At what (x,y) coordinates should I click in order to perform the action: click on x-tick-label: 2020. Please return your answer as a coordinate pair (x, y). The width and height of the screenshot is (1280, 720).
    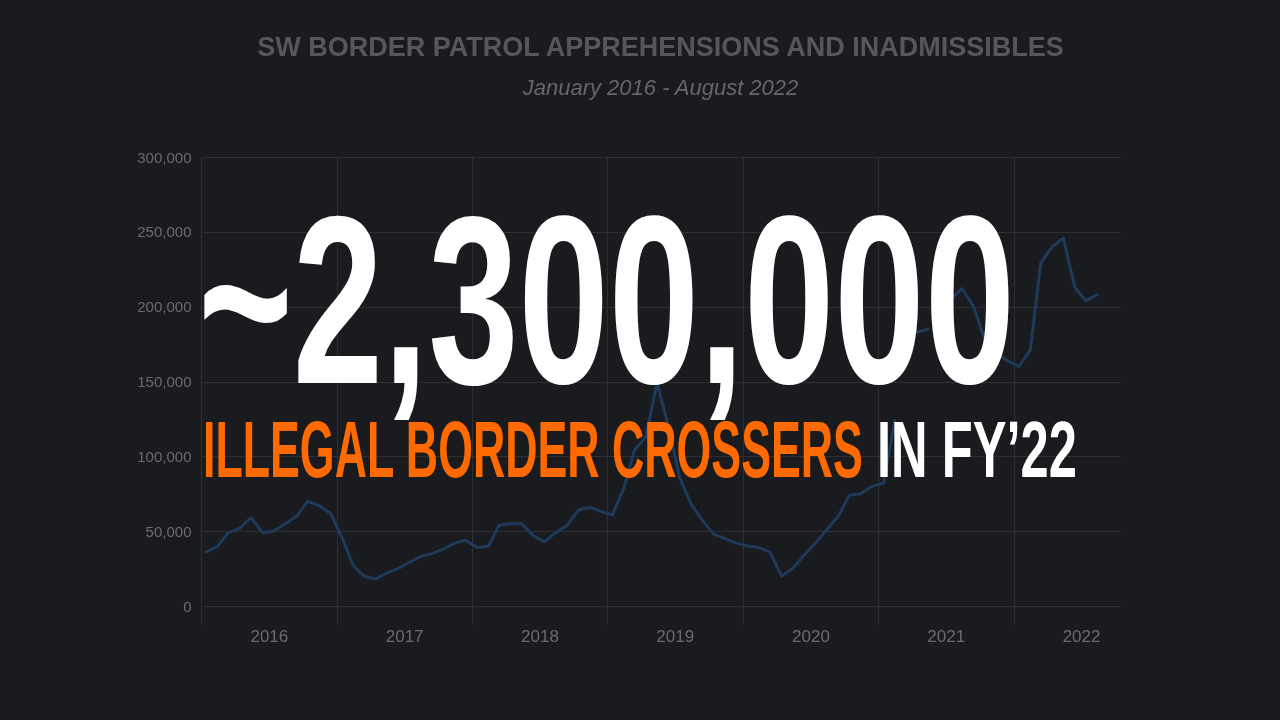
    Looking at the image, I should click on (811, 636).